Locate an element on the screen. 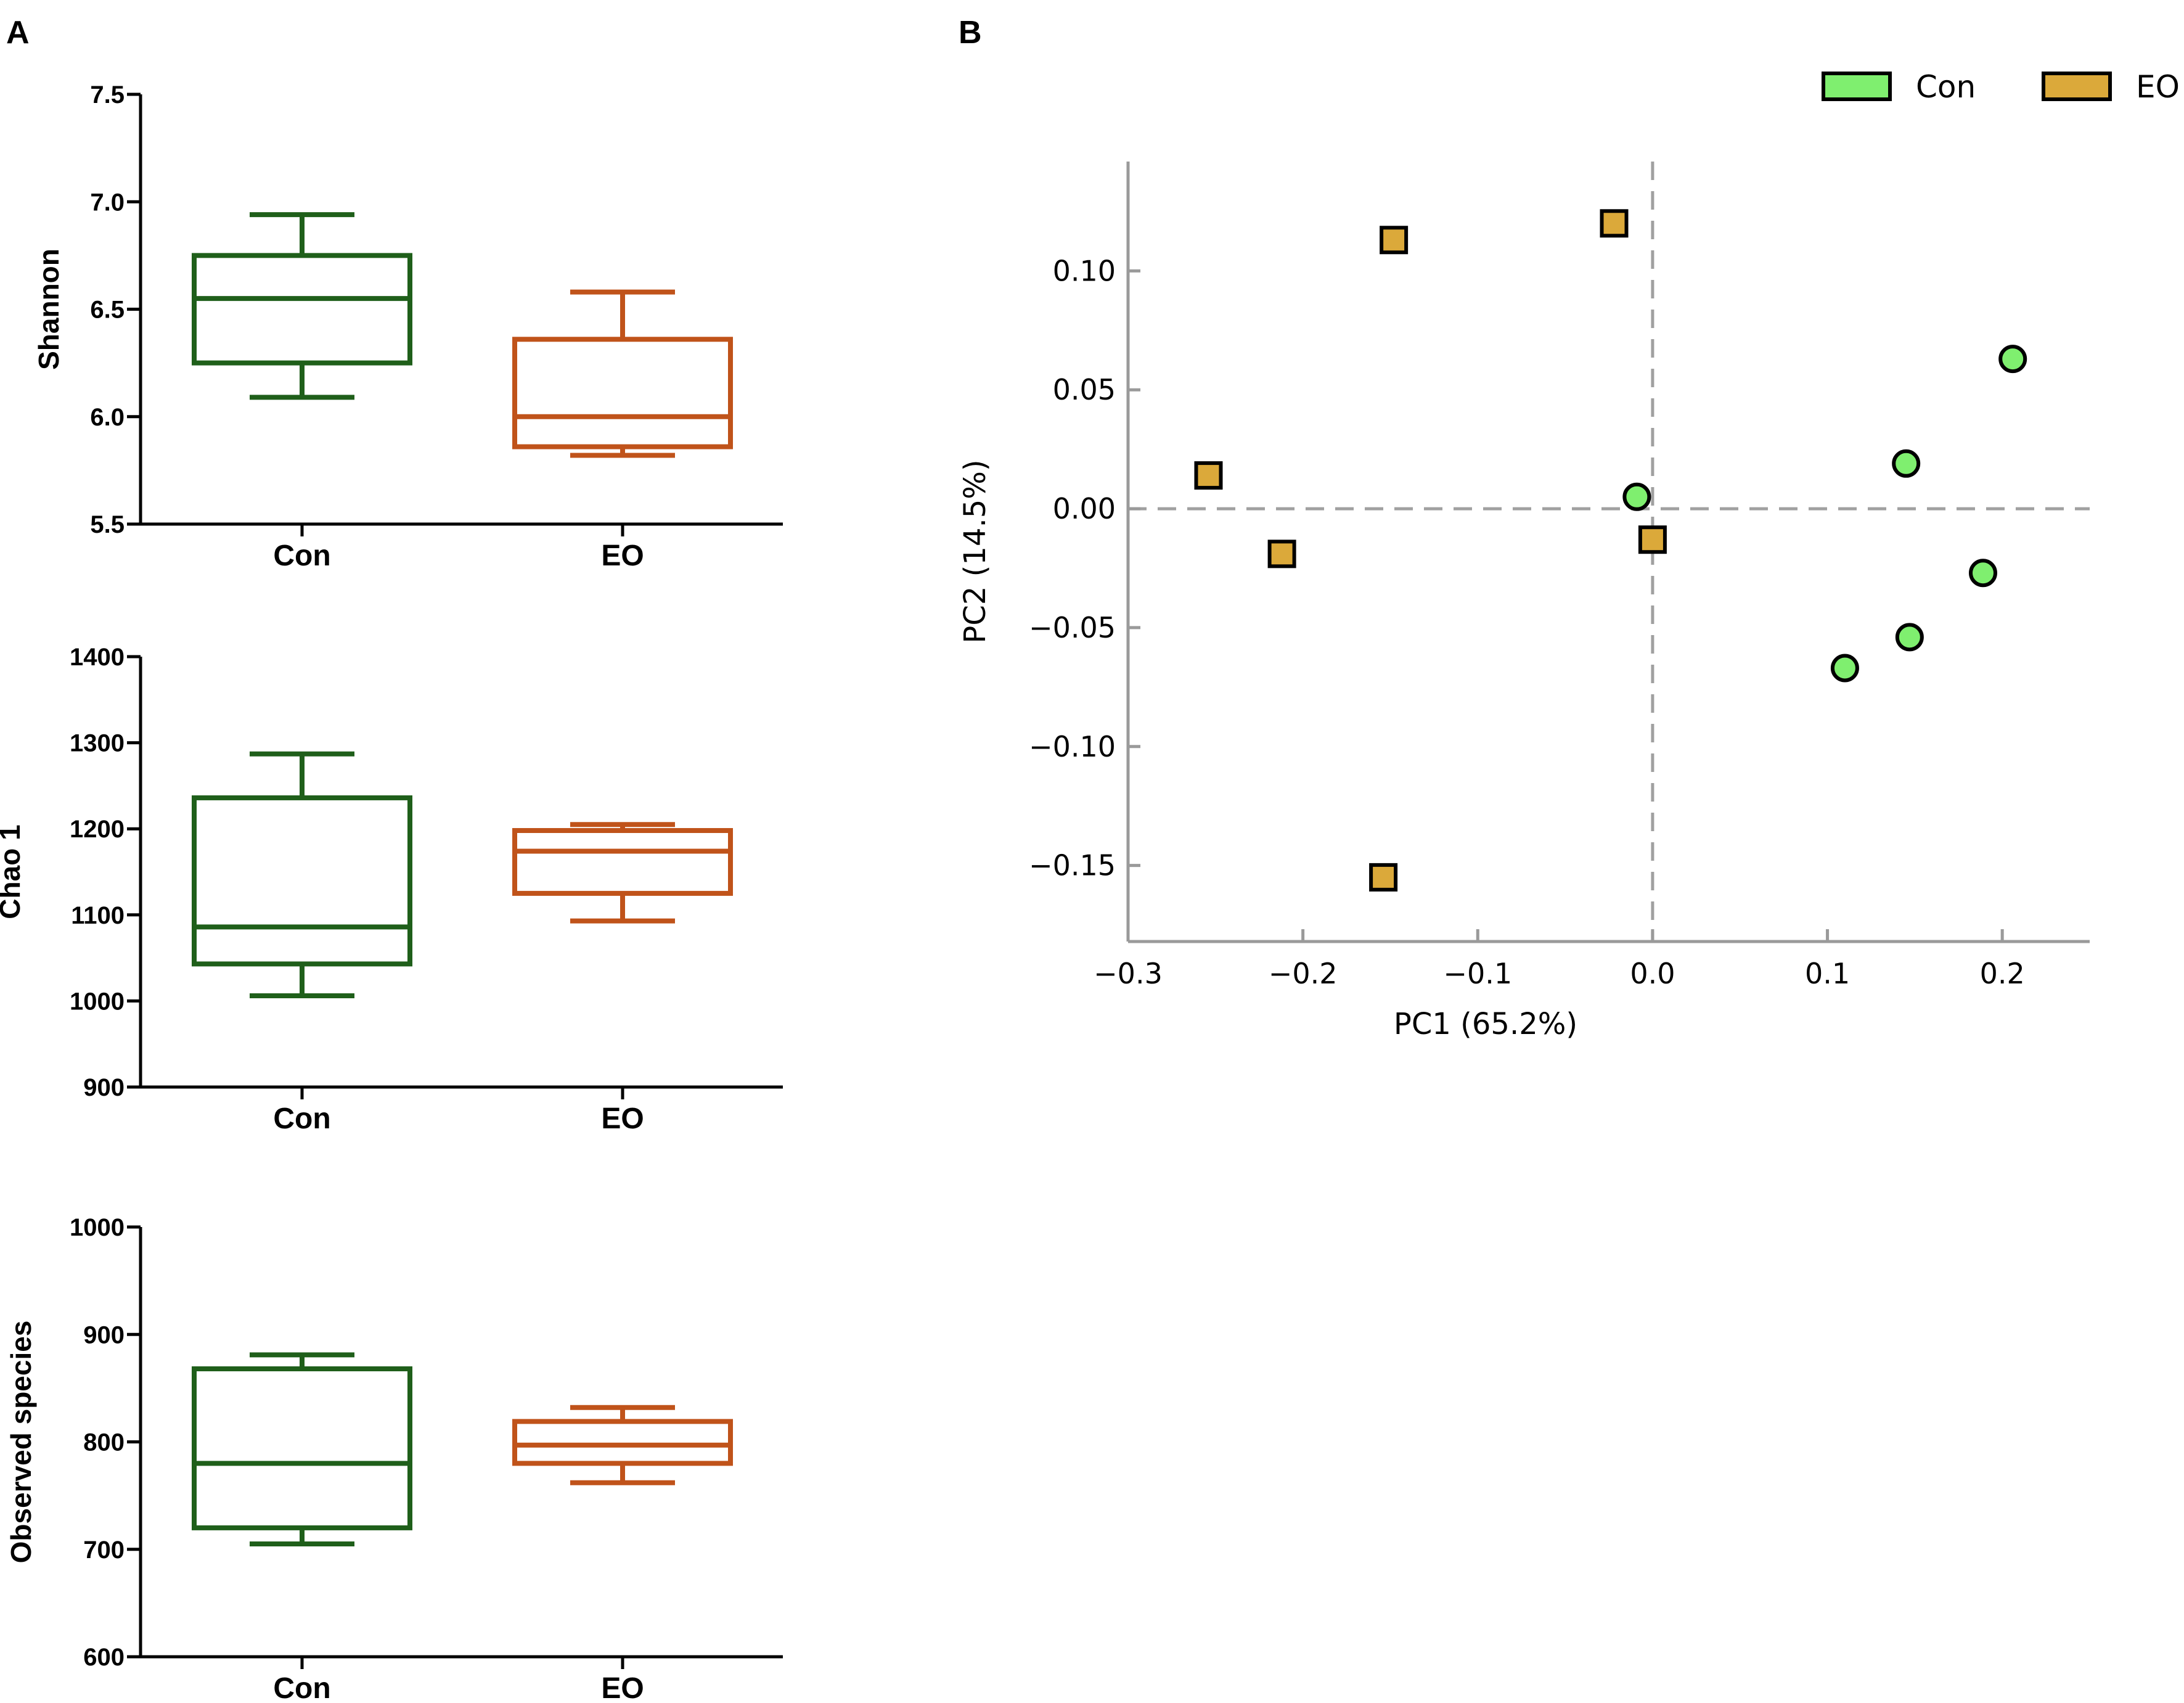 The height and width of the screenshot is (1703, 2184). chao-1-eo-box is located at coordinates (622, 861).